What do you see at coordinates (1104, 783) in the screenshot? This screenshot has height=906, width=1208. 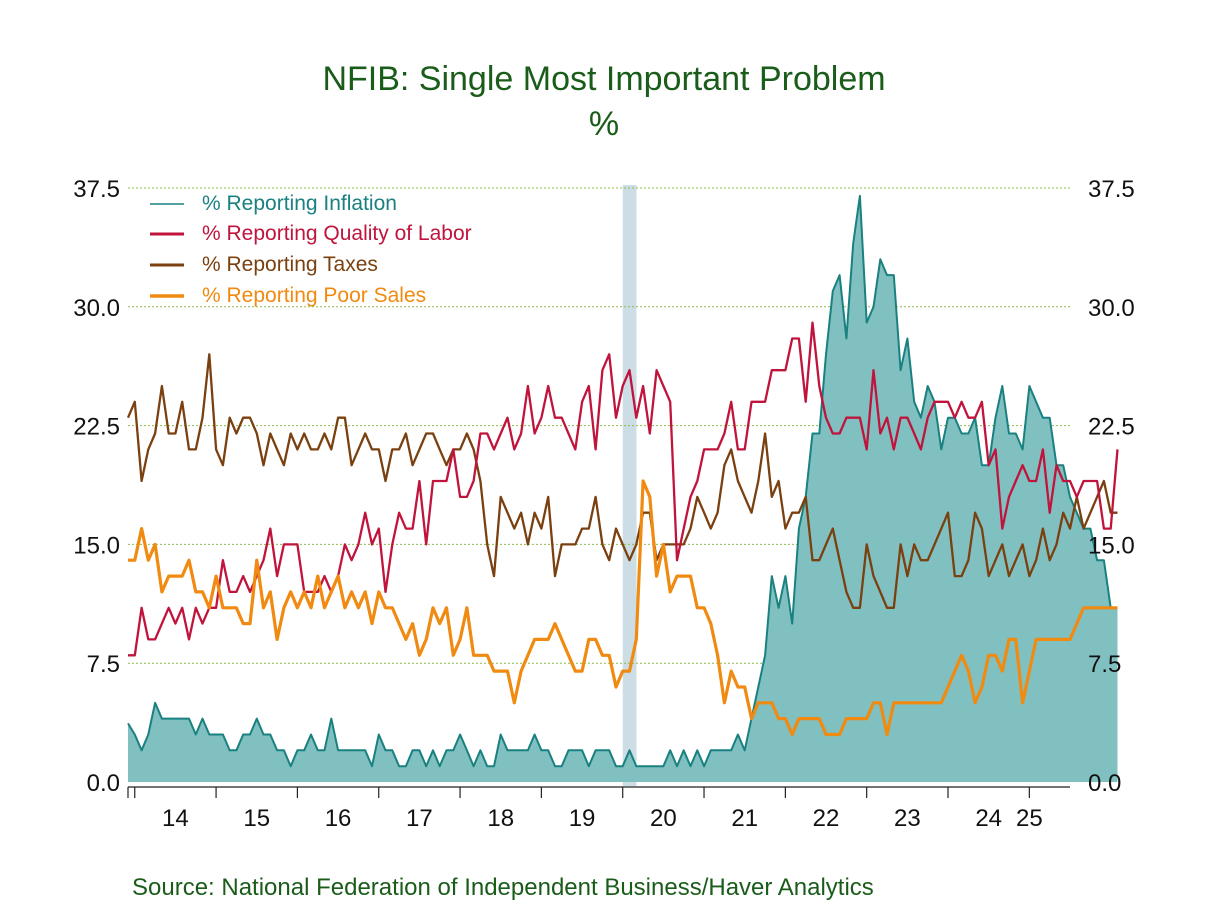 I see `y-tick-label-right: 0.0` at bounding box center [1104, 783].